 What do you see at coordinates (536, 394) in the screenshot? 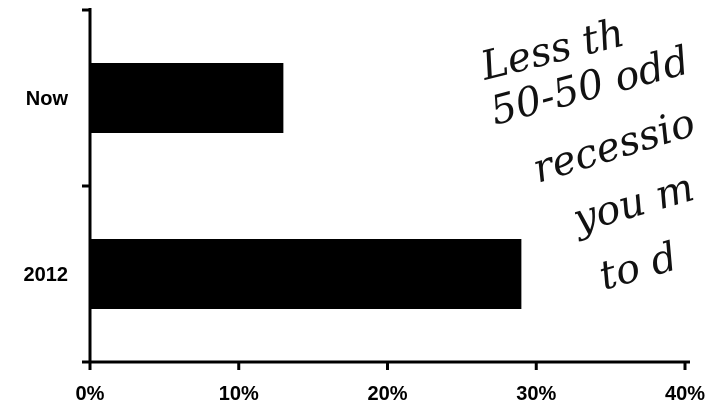
I see `x-tick-label: 30%` at bounding box center [536, 394].